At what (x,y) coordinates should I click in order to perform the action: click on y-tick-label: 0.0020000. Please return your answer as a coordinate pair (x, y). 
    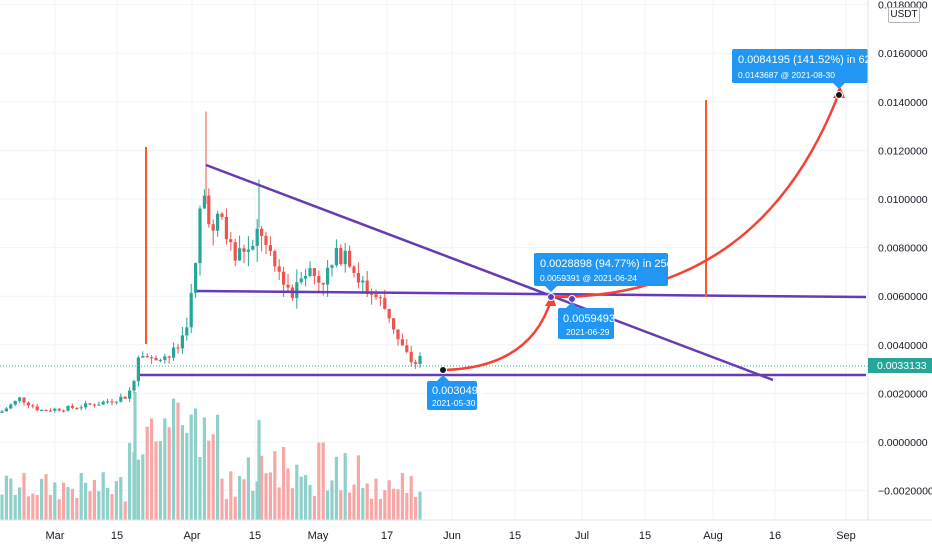
    Looking at the image, I should click on (903, 394).